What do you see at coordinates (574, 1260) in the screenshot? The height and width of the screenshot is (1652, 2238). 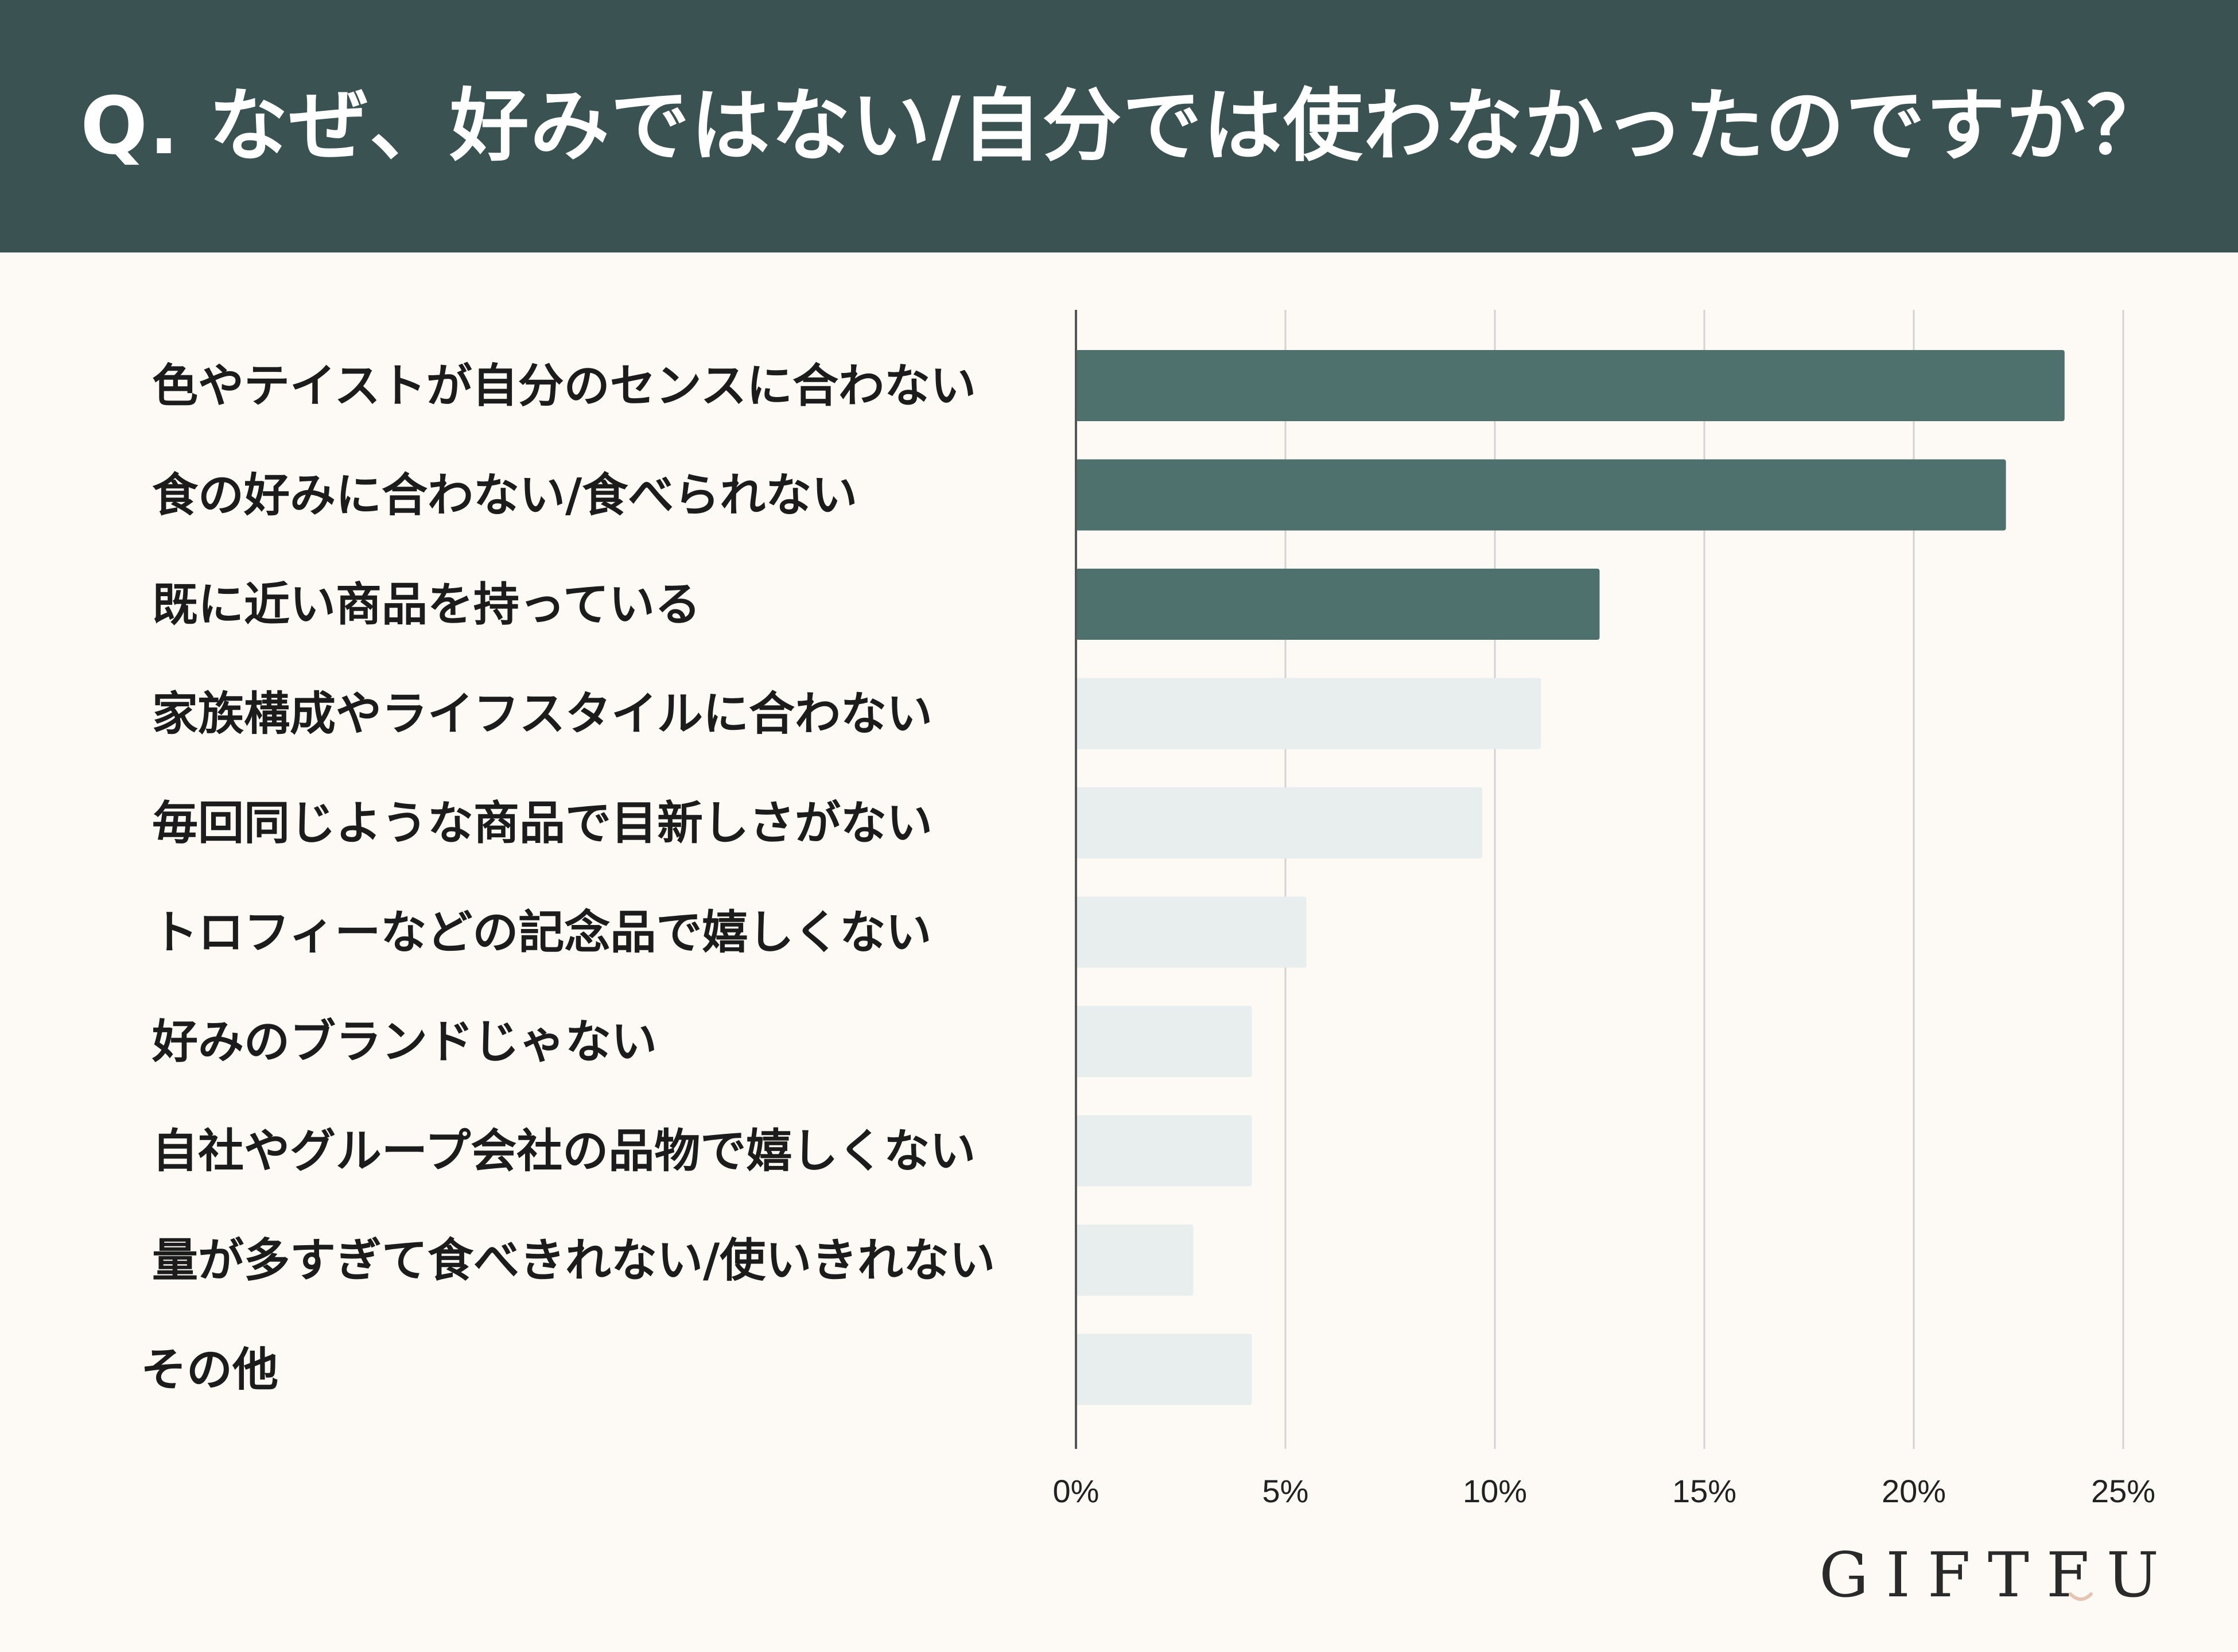 I see `category-label: 量が多すぎて食べきれない/使いきれない` at bounding box center [574, 1260].